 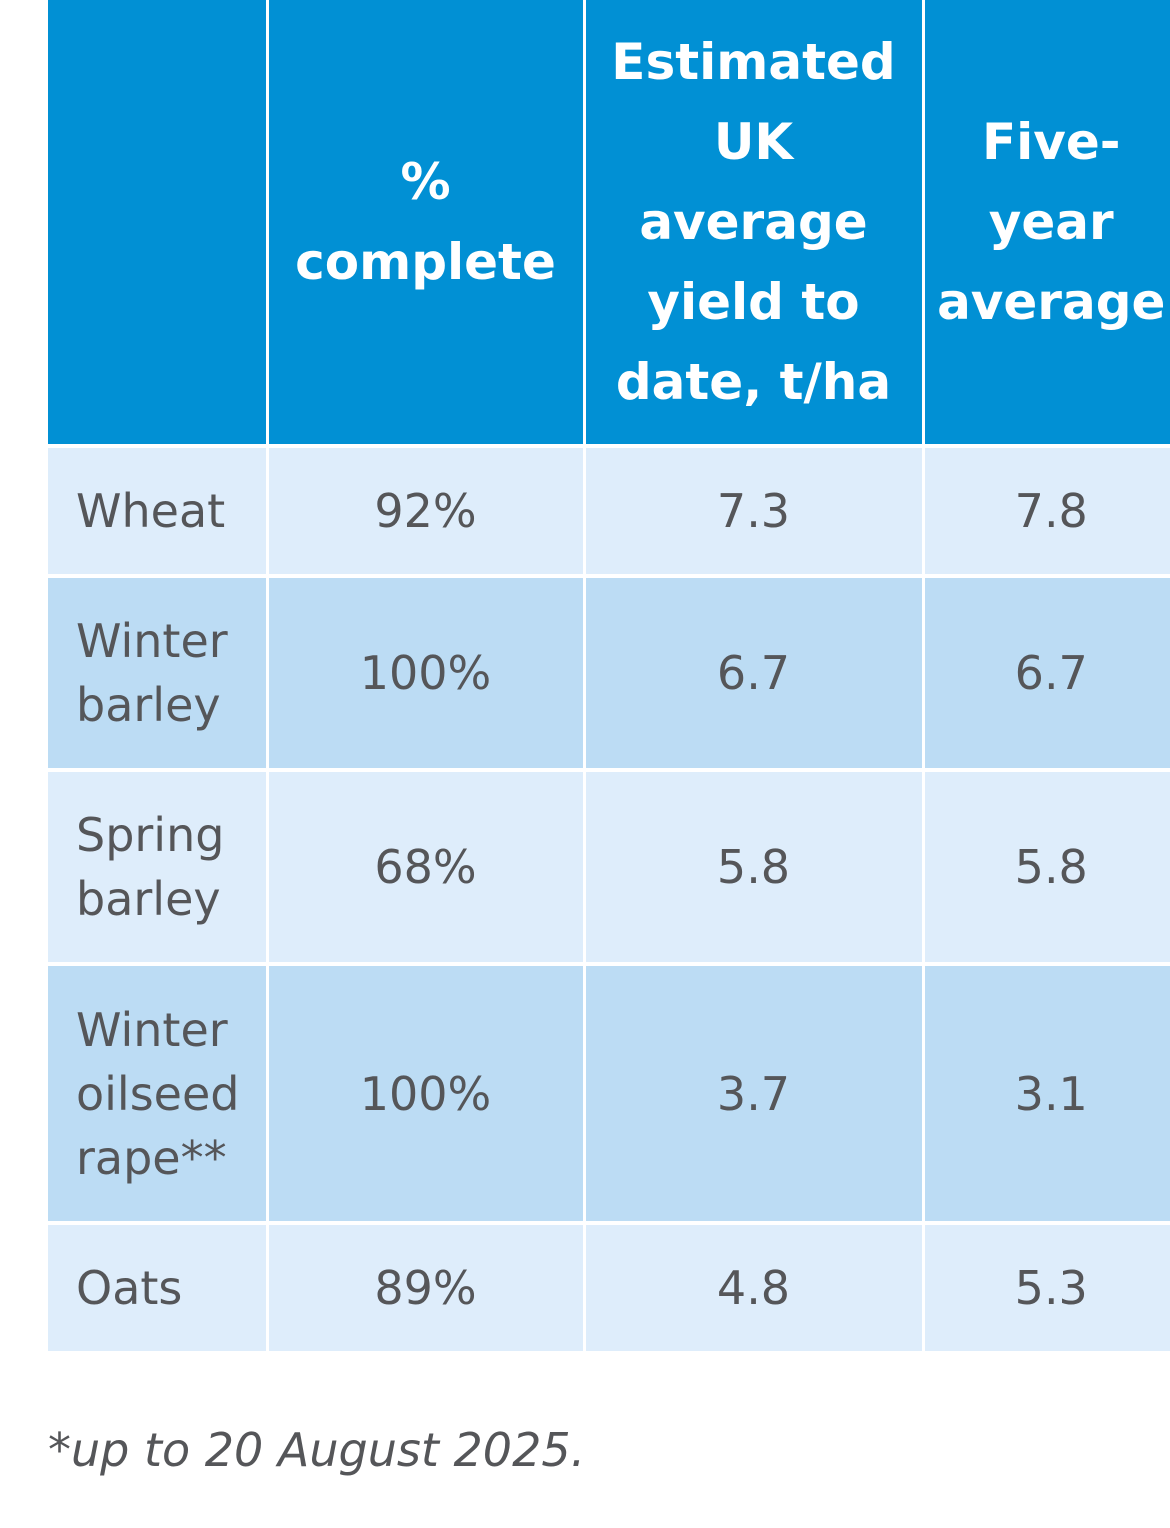 I want to click on table-row: Winter barley 100% 6.7 6.7, so click(x=609, y=672).